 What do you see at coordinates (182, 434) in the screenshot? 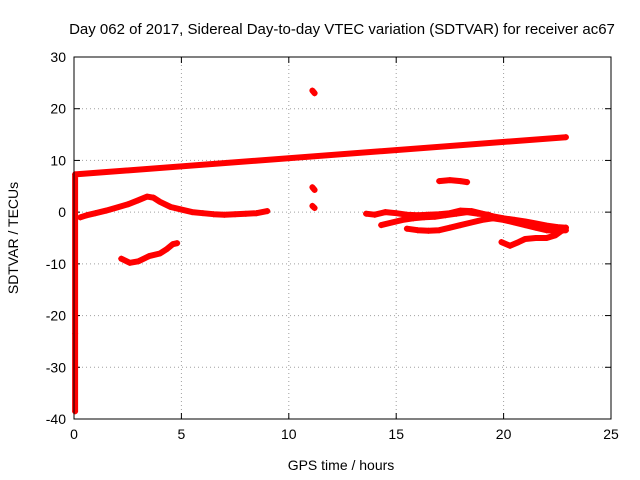
I see `x-tick-label: 5` at bounding box center [182, 434].